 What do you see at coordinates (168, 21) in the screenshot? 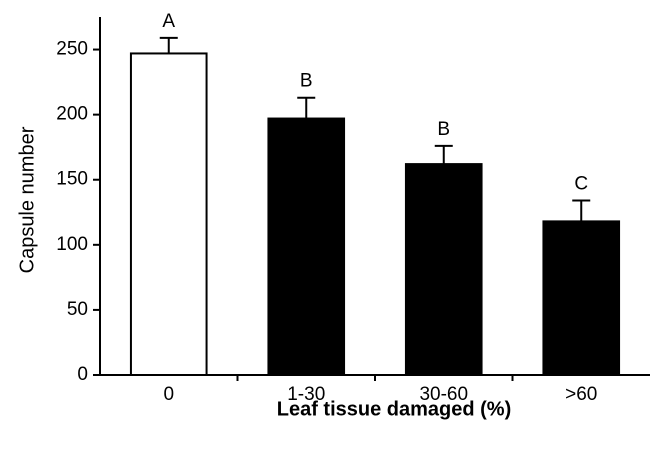
I see `annotation: A` at bounding box center [168, 21].